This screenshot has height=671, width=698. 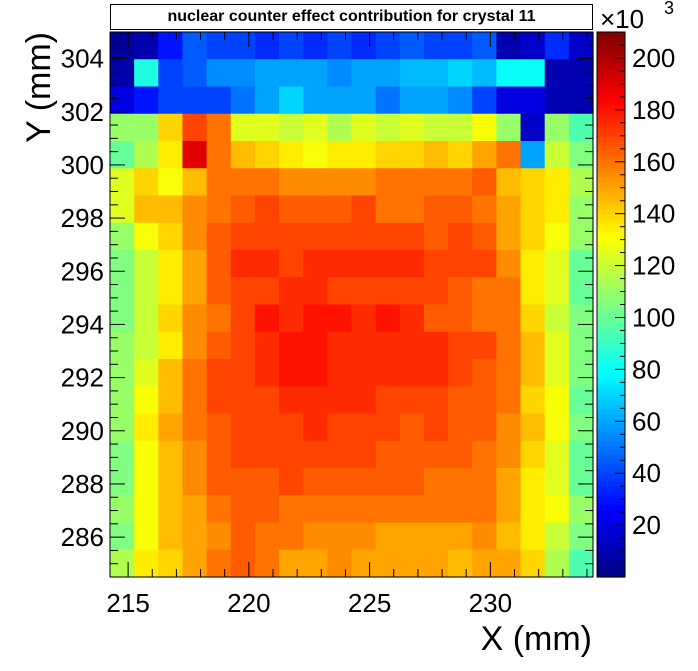 What do you see at coordinates (646, 473) in the screenshot?
I see `color-scale-tick-label: 40` at bounding box center [646, 473].